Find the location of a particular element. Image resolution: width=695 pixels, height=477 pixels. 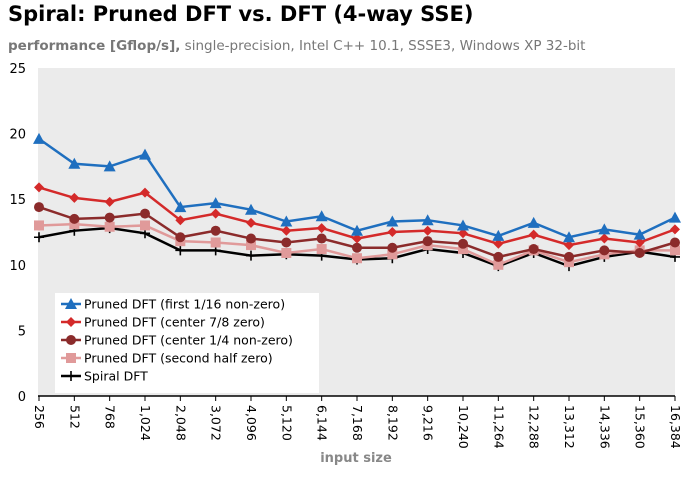

x-tick-label: 7,168 is located at coordinates (357, 423).